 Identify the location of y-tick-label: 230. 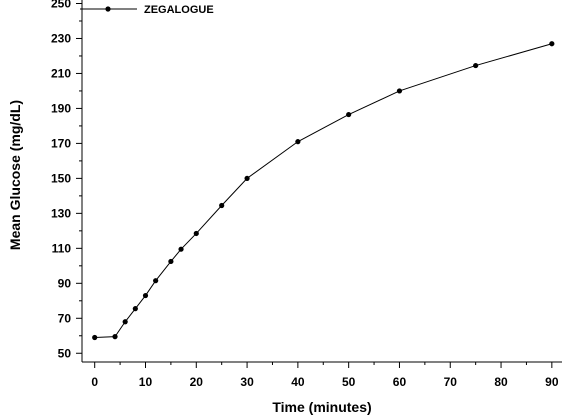
(61, 38).